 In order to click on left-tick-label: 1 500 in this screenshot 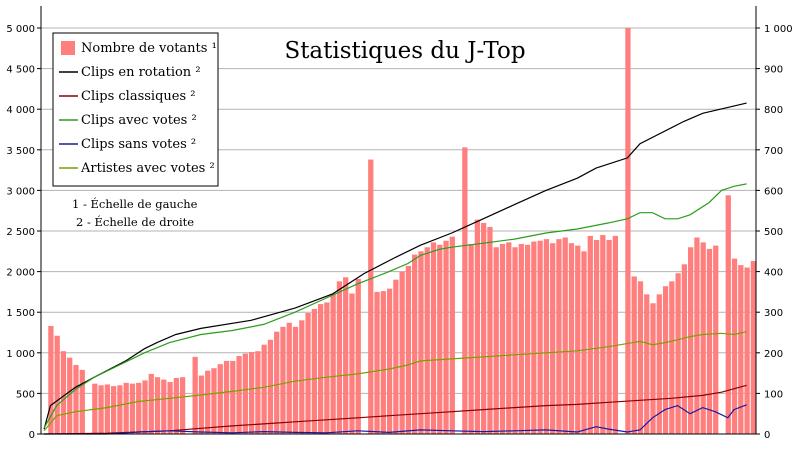, I will do `click(20, 313)`.